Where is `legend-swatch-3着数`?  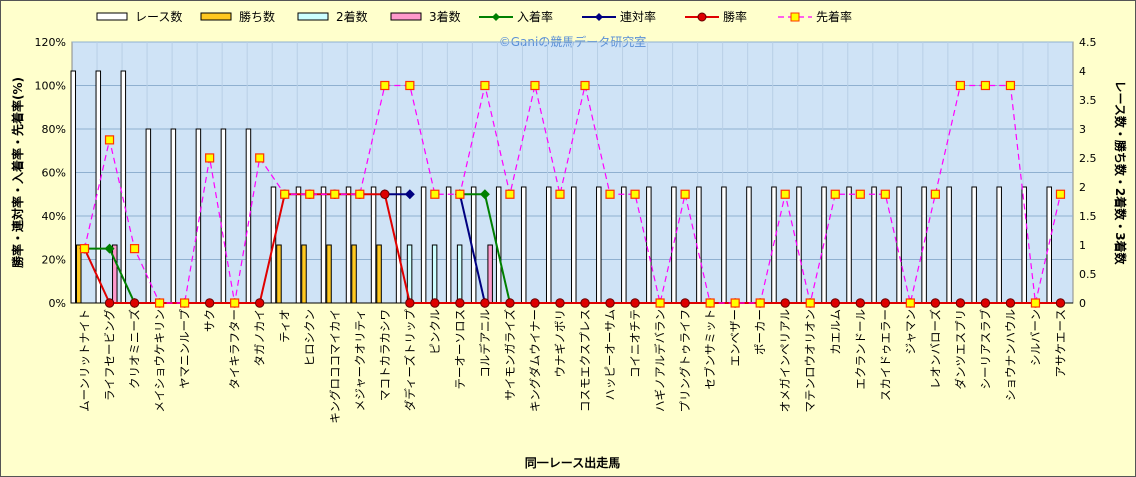 legend-swatch-3着数 is located at coordinates (406, 16).